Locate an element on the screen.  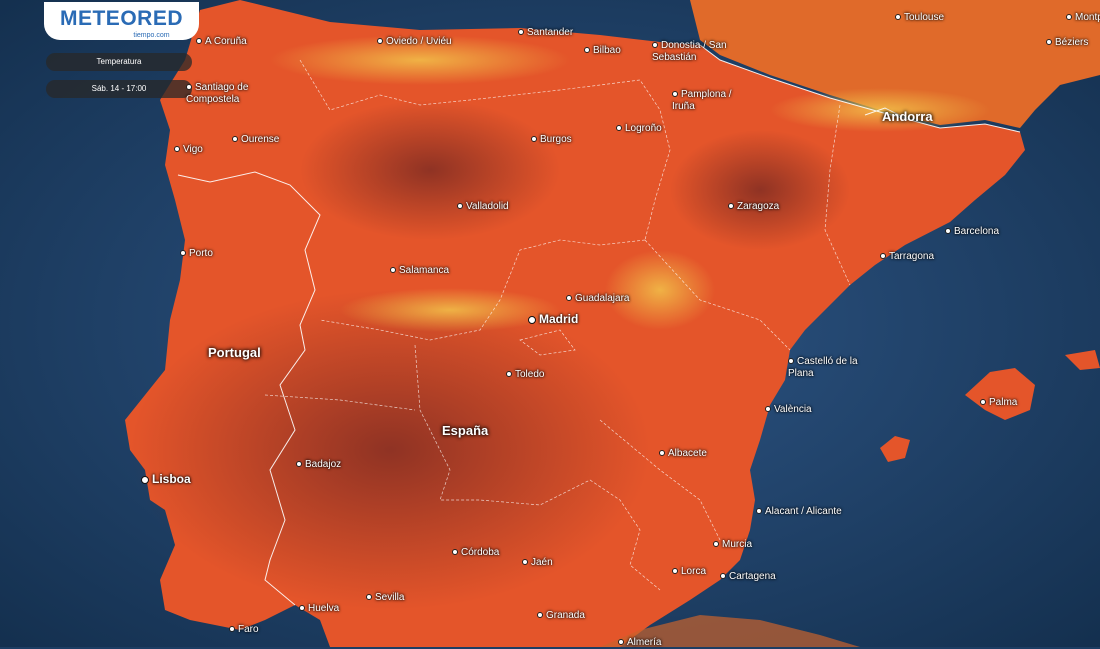
city-marker: Palma is located at coordinates (998, 403).